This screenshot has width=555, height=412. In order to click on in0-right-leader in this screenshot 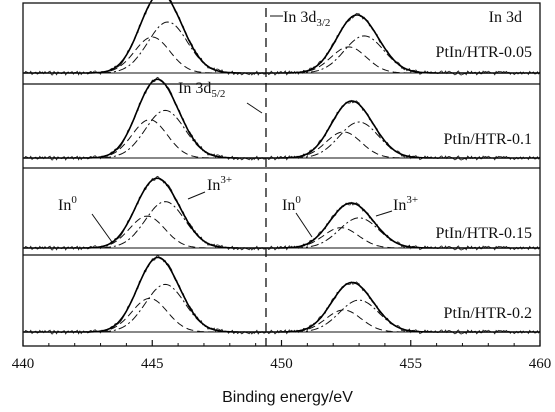, I will do `click(304, 225)`.